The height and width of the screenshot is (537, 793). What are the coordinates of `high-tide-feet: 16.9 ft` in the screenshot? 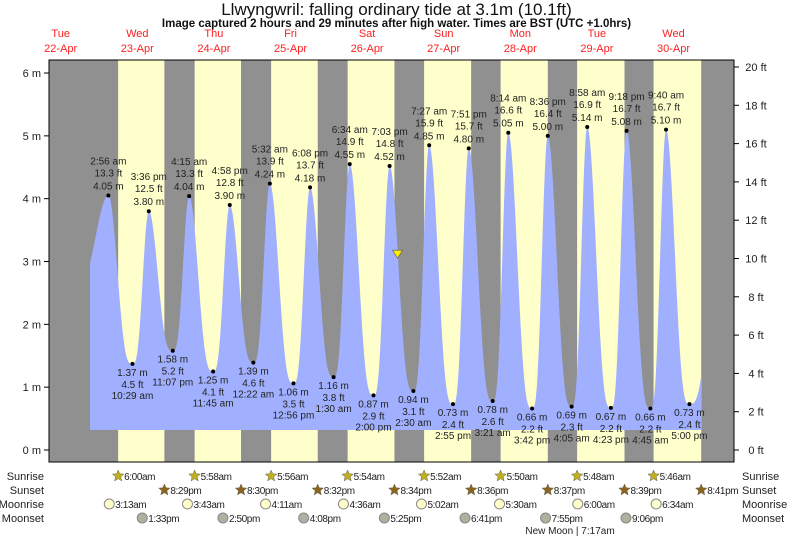 It's located at (587, 105).